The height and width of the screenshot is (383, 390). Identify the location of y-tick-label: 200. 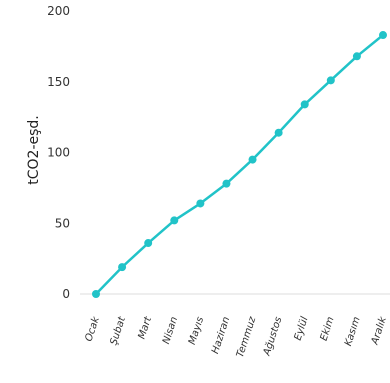
(58, 11).